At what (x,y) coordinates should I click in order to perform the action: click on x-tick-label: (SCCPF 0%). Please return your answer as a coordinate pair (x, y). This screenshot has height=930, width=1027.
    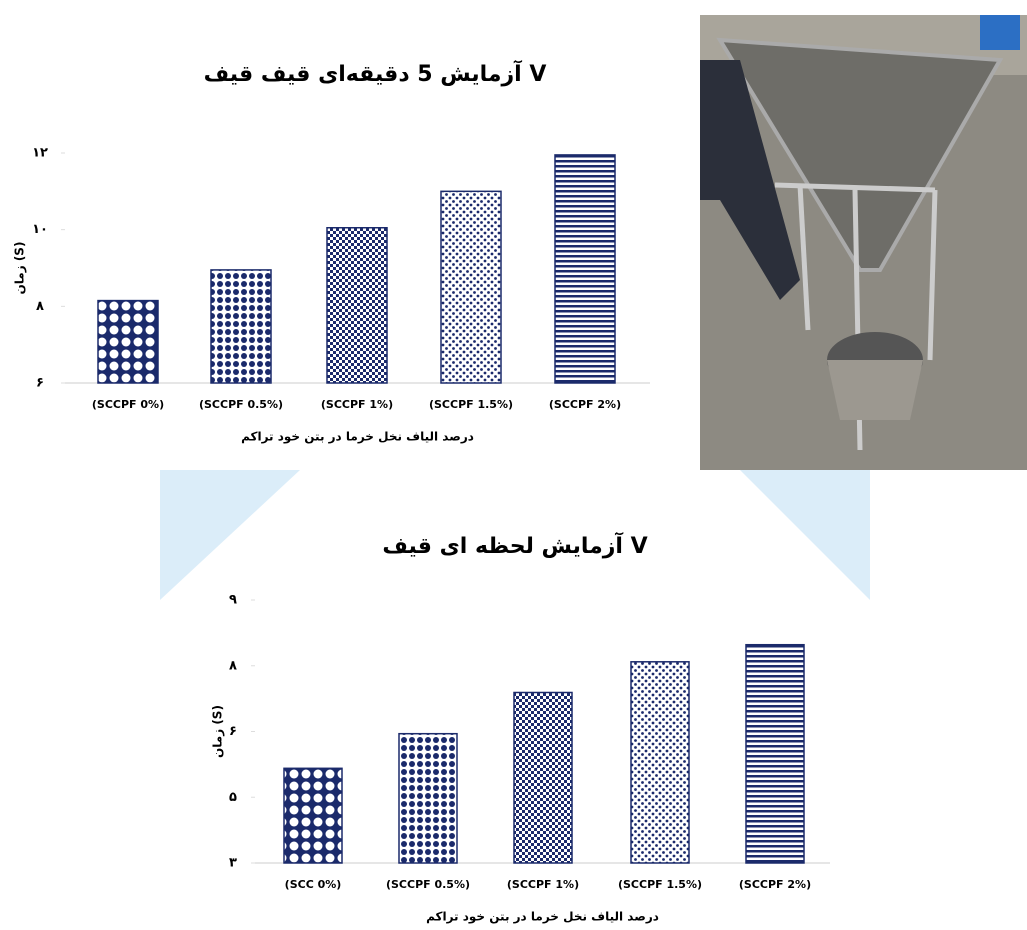
    Looking at the image, I should click on (128, 404).